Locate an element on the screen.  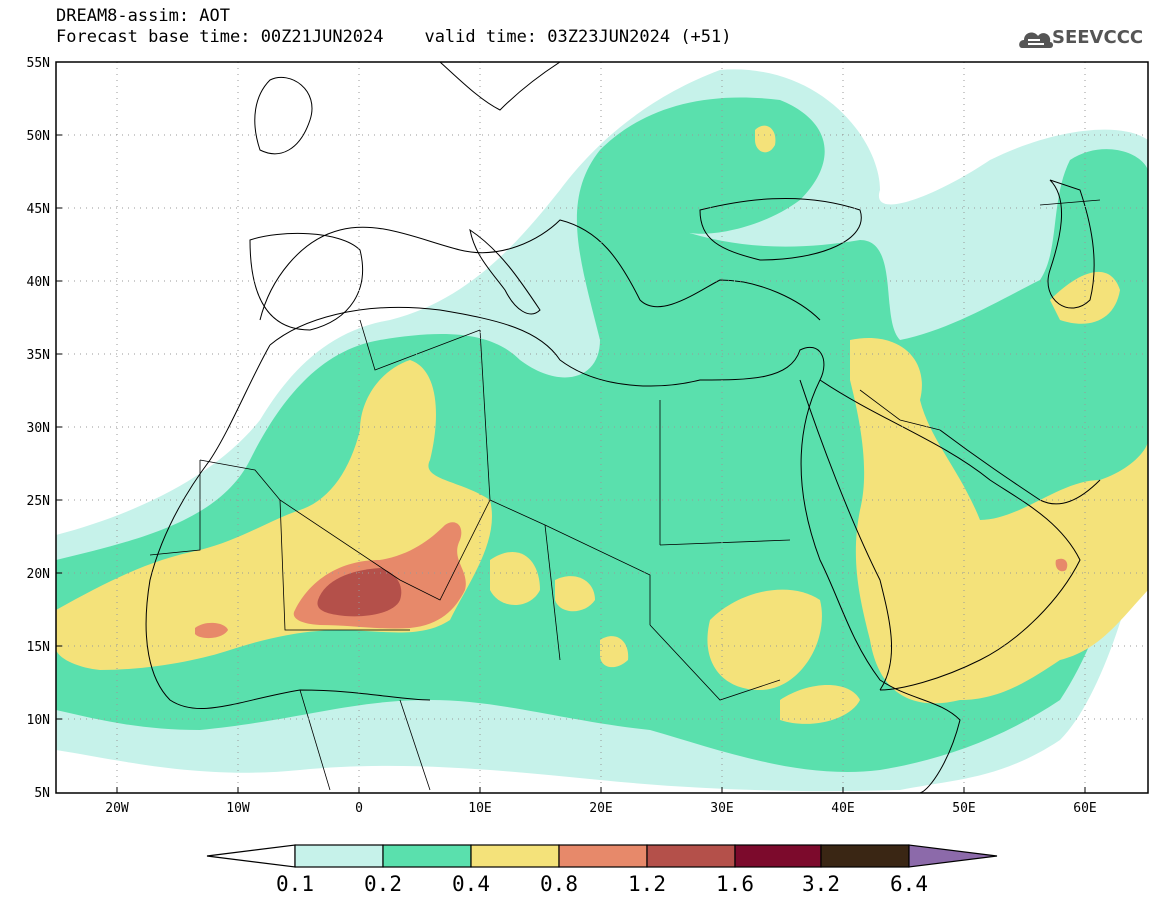
west-africa-coastline is located at coordinates (288, 527).